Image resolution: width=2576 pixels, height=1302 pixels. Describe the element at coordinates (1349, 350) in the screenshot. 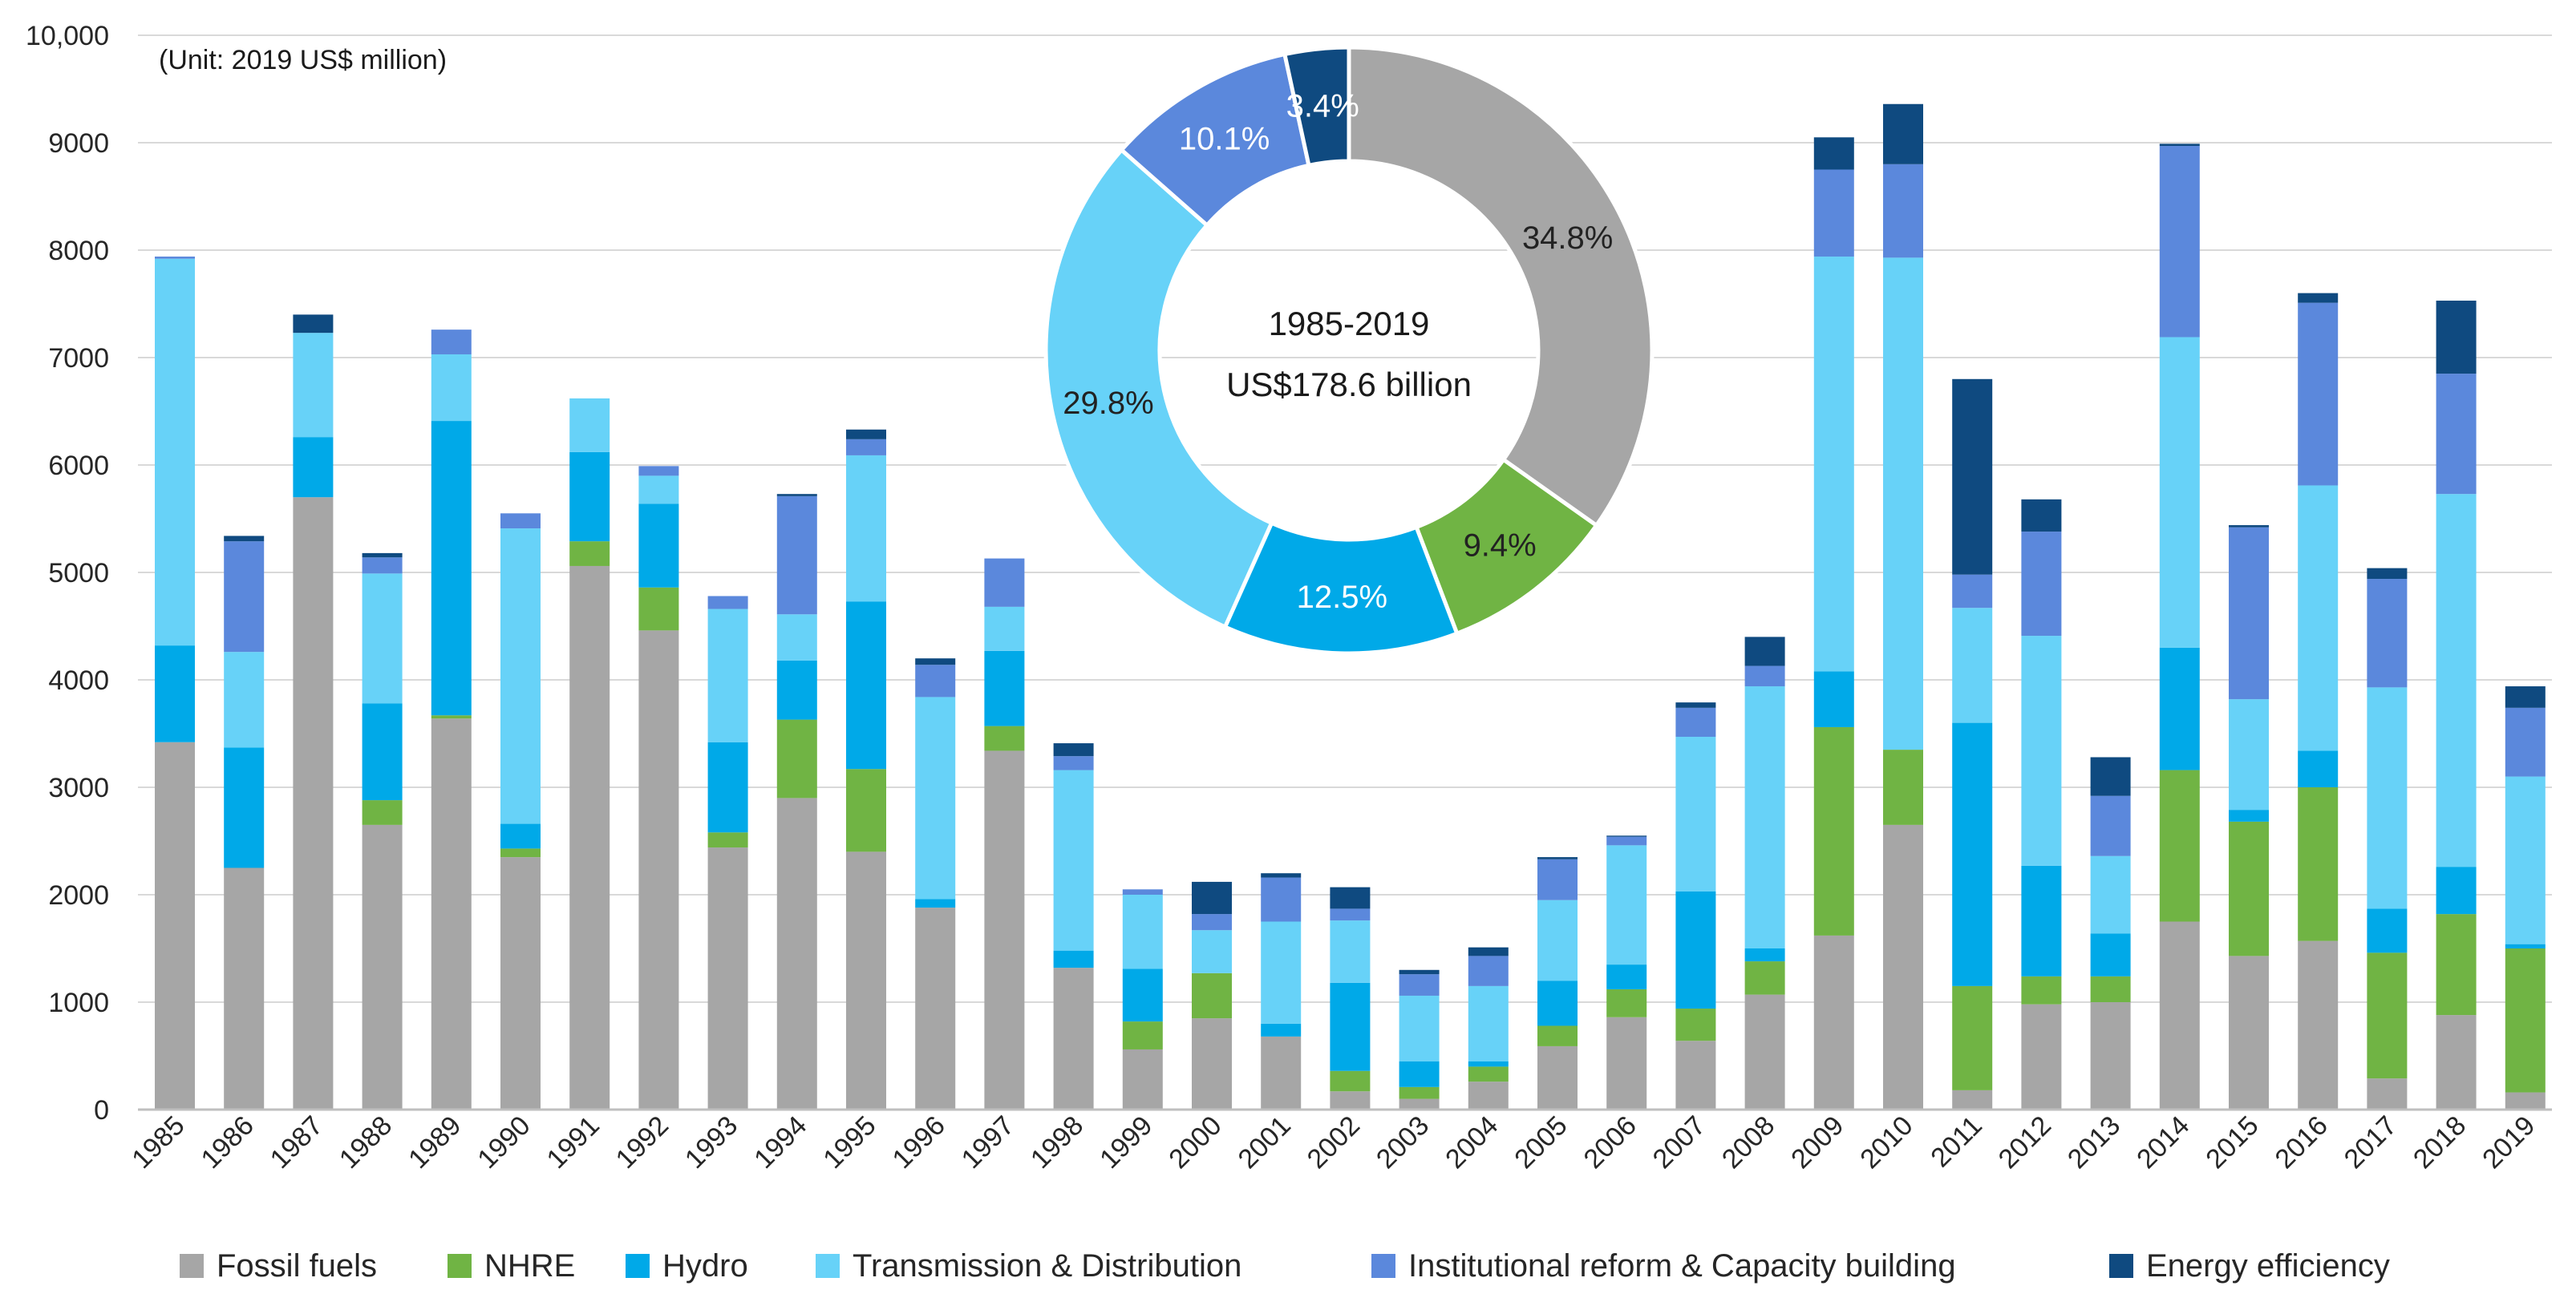

I see `donut-chart: 34.8% 9.4% 12.5% 29.8% 10.1% 3.4%` at that location.